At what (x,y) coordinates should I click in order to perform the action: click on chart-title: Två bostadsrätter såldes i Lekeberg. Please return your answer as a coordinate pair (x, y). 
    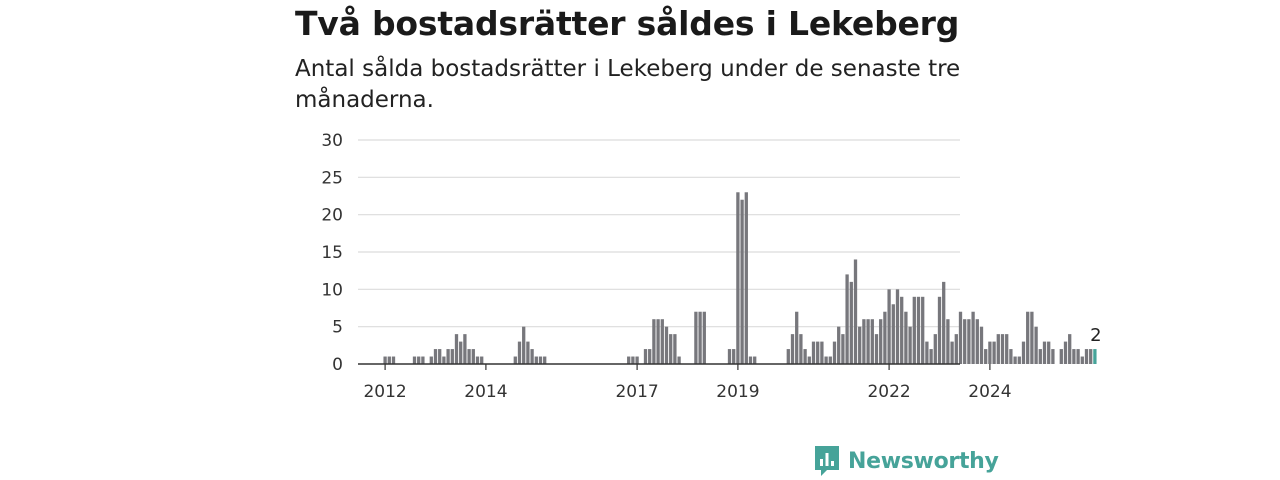
    Looking at the image, I should click on (627, 23).